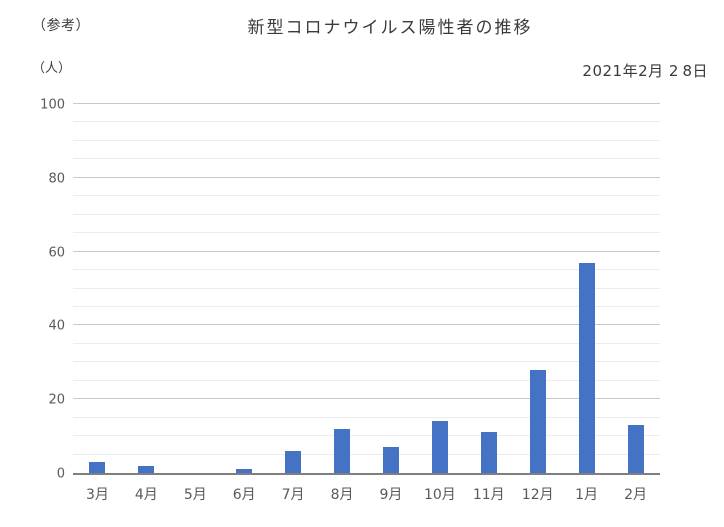 Image resolution: width=724 pixels, height=527 pixels. Describe the element at coordinates (97, 467) in the screenshot. I see `bar-3月` at that location.